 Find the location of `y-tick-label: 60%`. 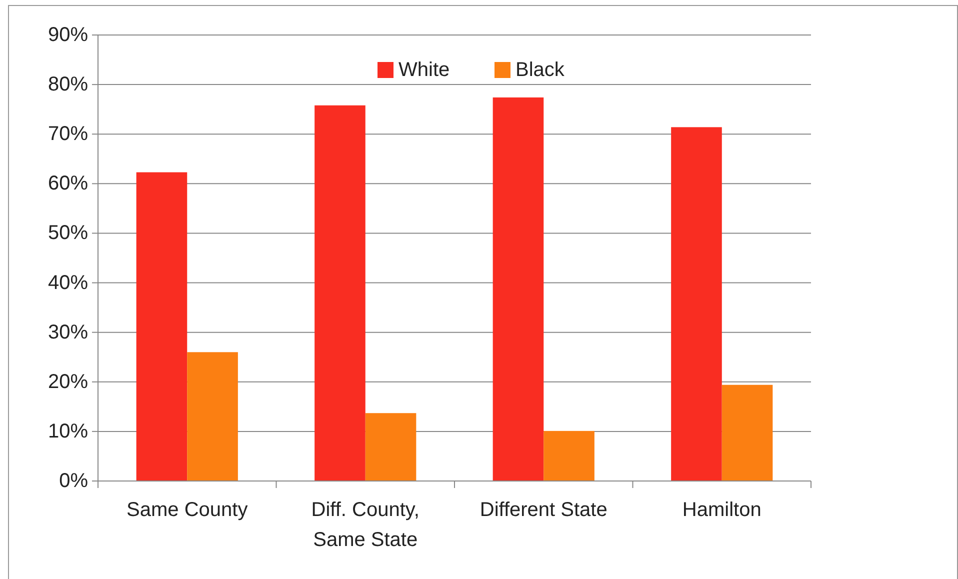

y-tick-label: 60% is located at coordinates (68, 183).